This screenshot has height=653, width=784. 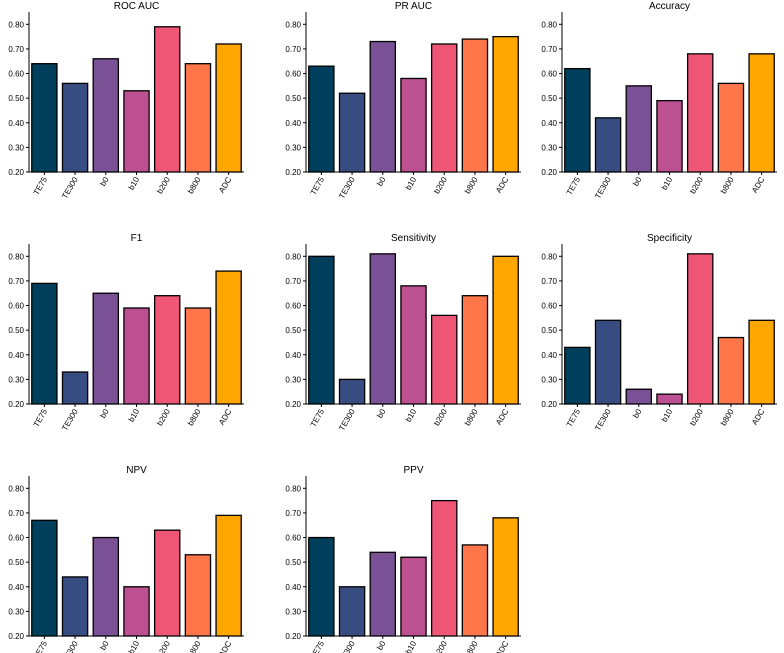 I want to click on chart-title: Sensitivity, so click(x=413, y=238).